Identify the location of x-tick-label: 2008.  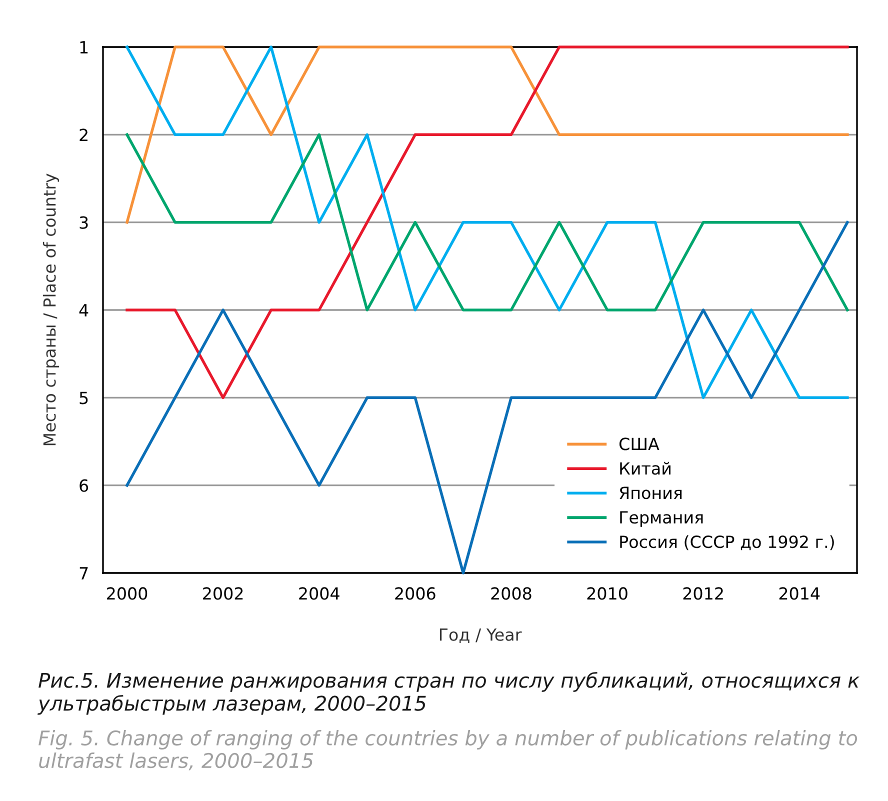
(511, 593).